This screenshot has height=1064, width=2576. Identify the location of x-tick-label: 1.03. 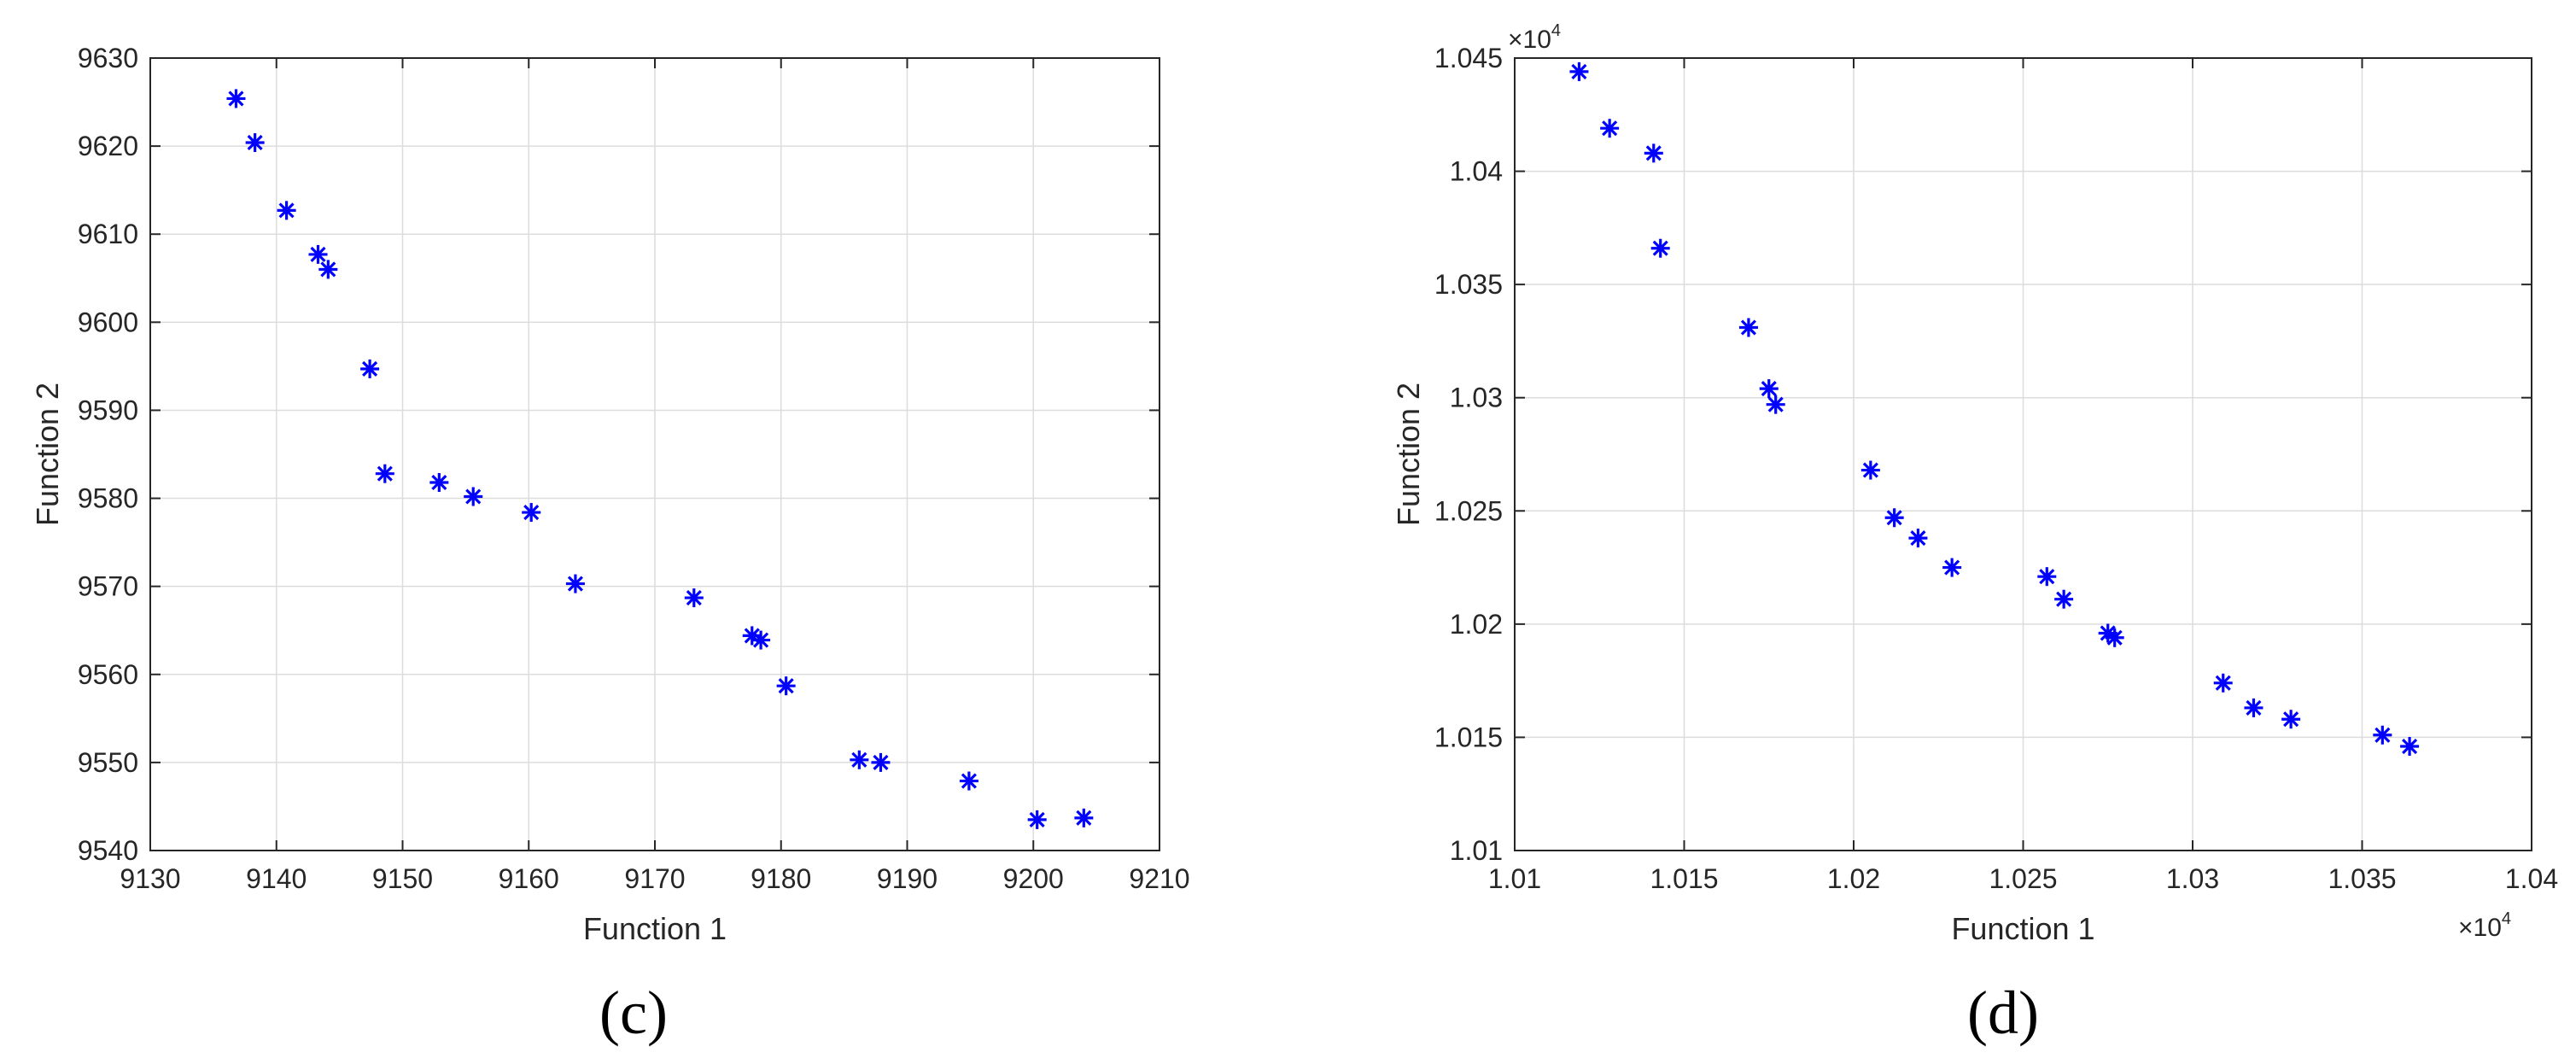
(2192, 878).